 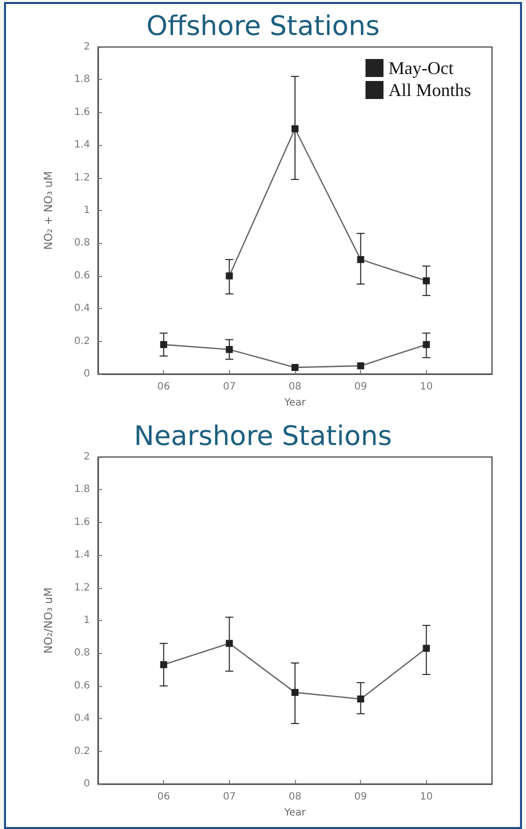 I want to click on chart-title: Offshore Stations, so click(x=263, y=26).